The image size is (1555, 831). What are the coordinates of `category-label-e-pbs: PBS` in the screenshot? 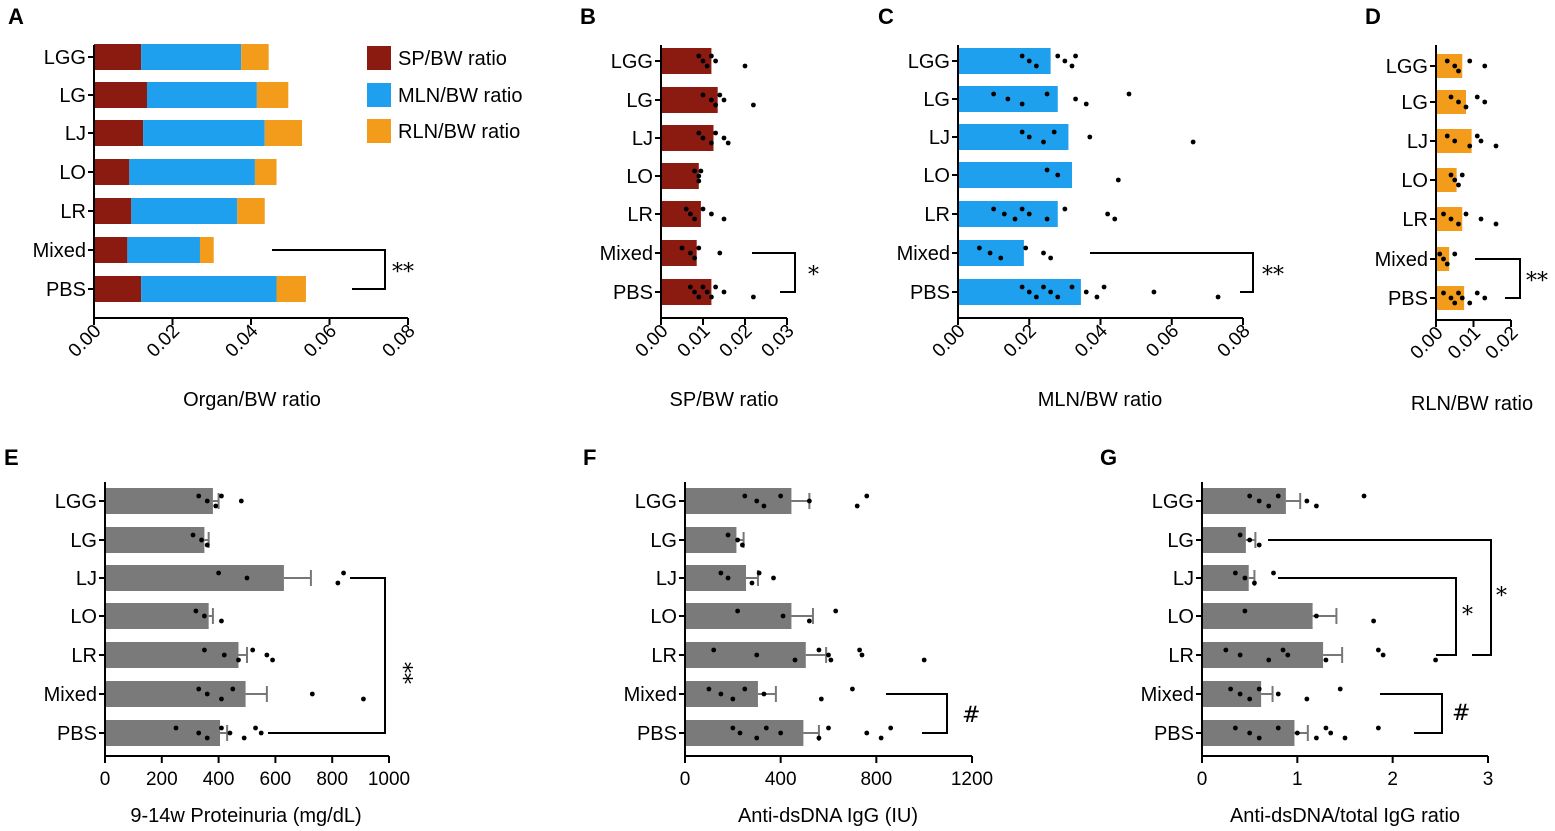 It's located at (77, 734).